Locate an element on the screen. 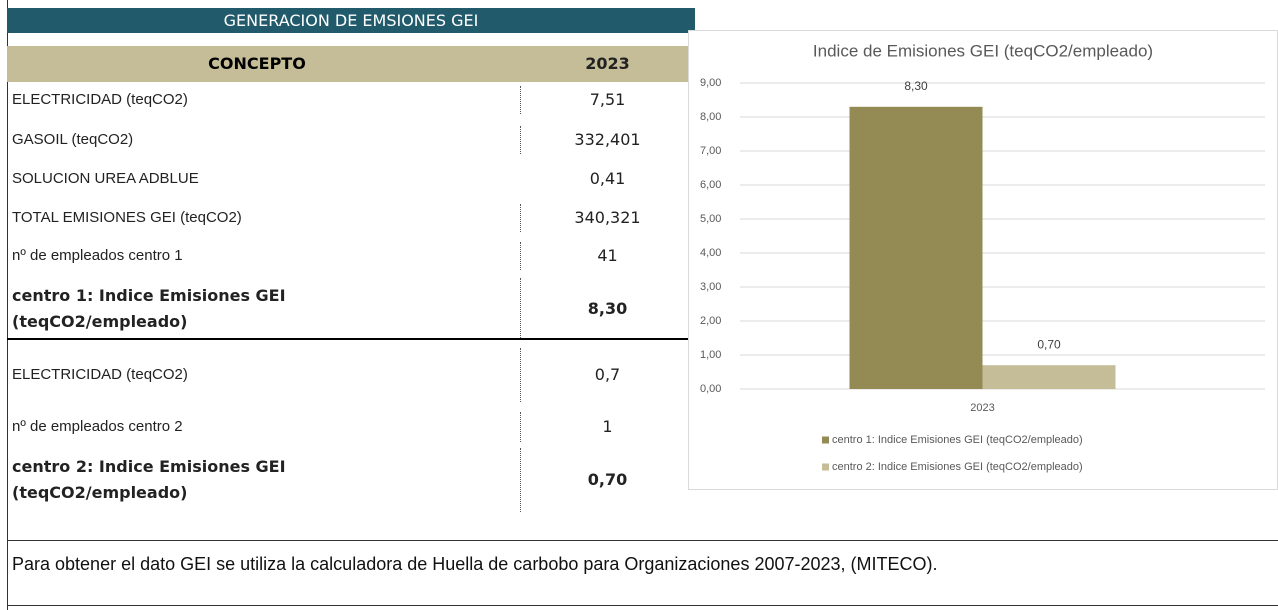  y-tick-label: 6,00 is located at coordinates (710, 185).